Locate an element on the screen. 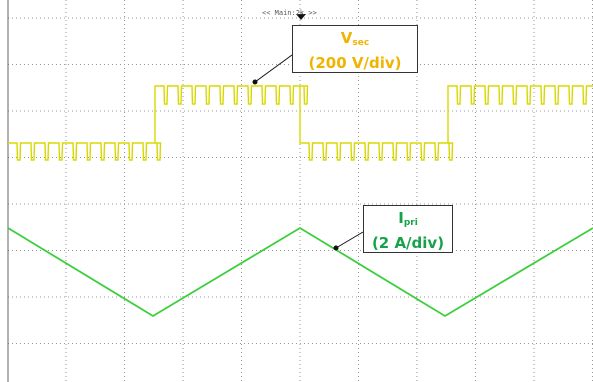  timebase-label: << Main:2k >> is located at coordinates (289, 13).